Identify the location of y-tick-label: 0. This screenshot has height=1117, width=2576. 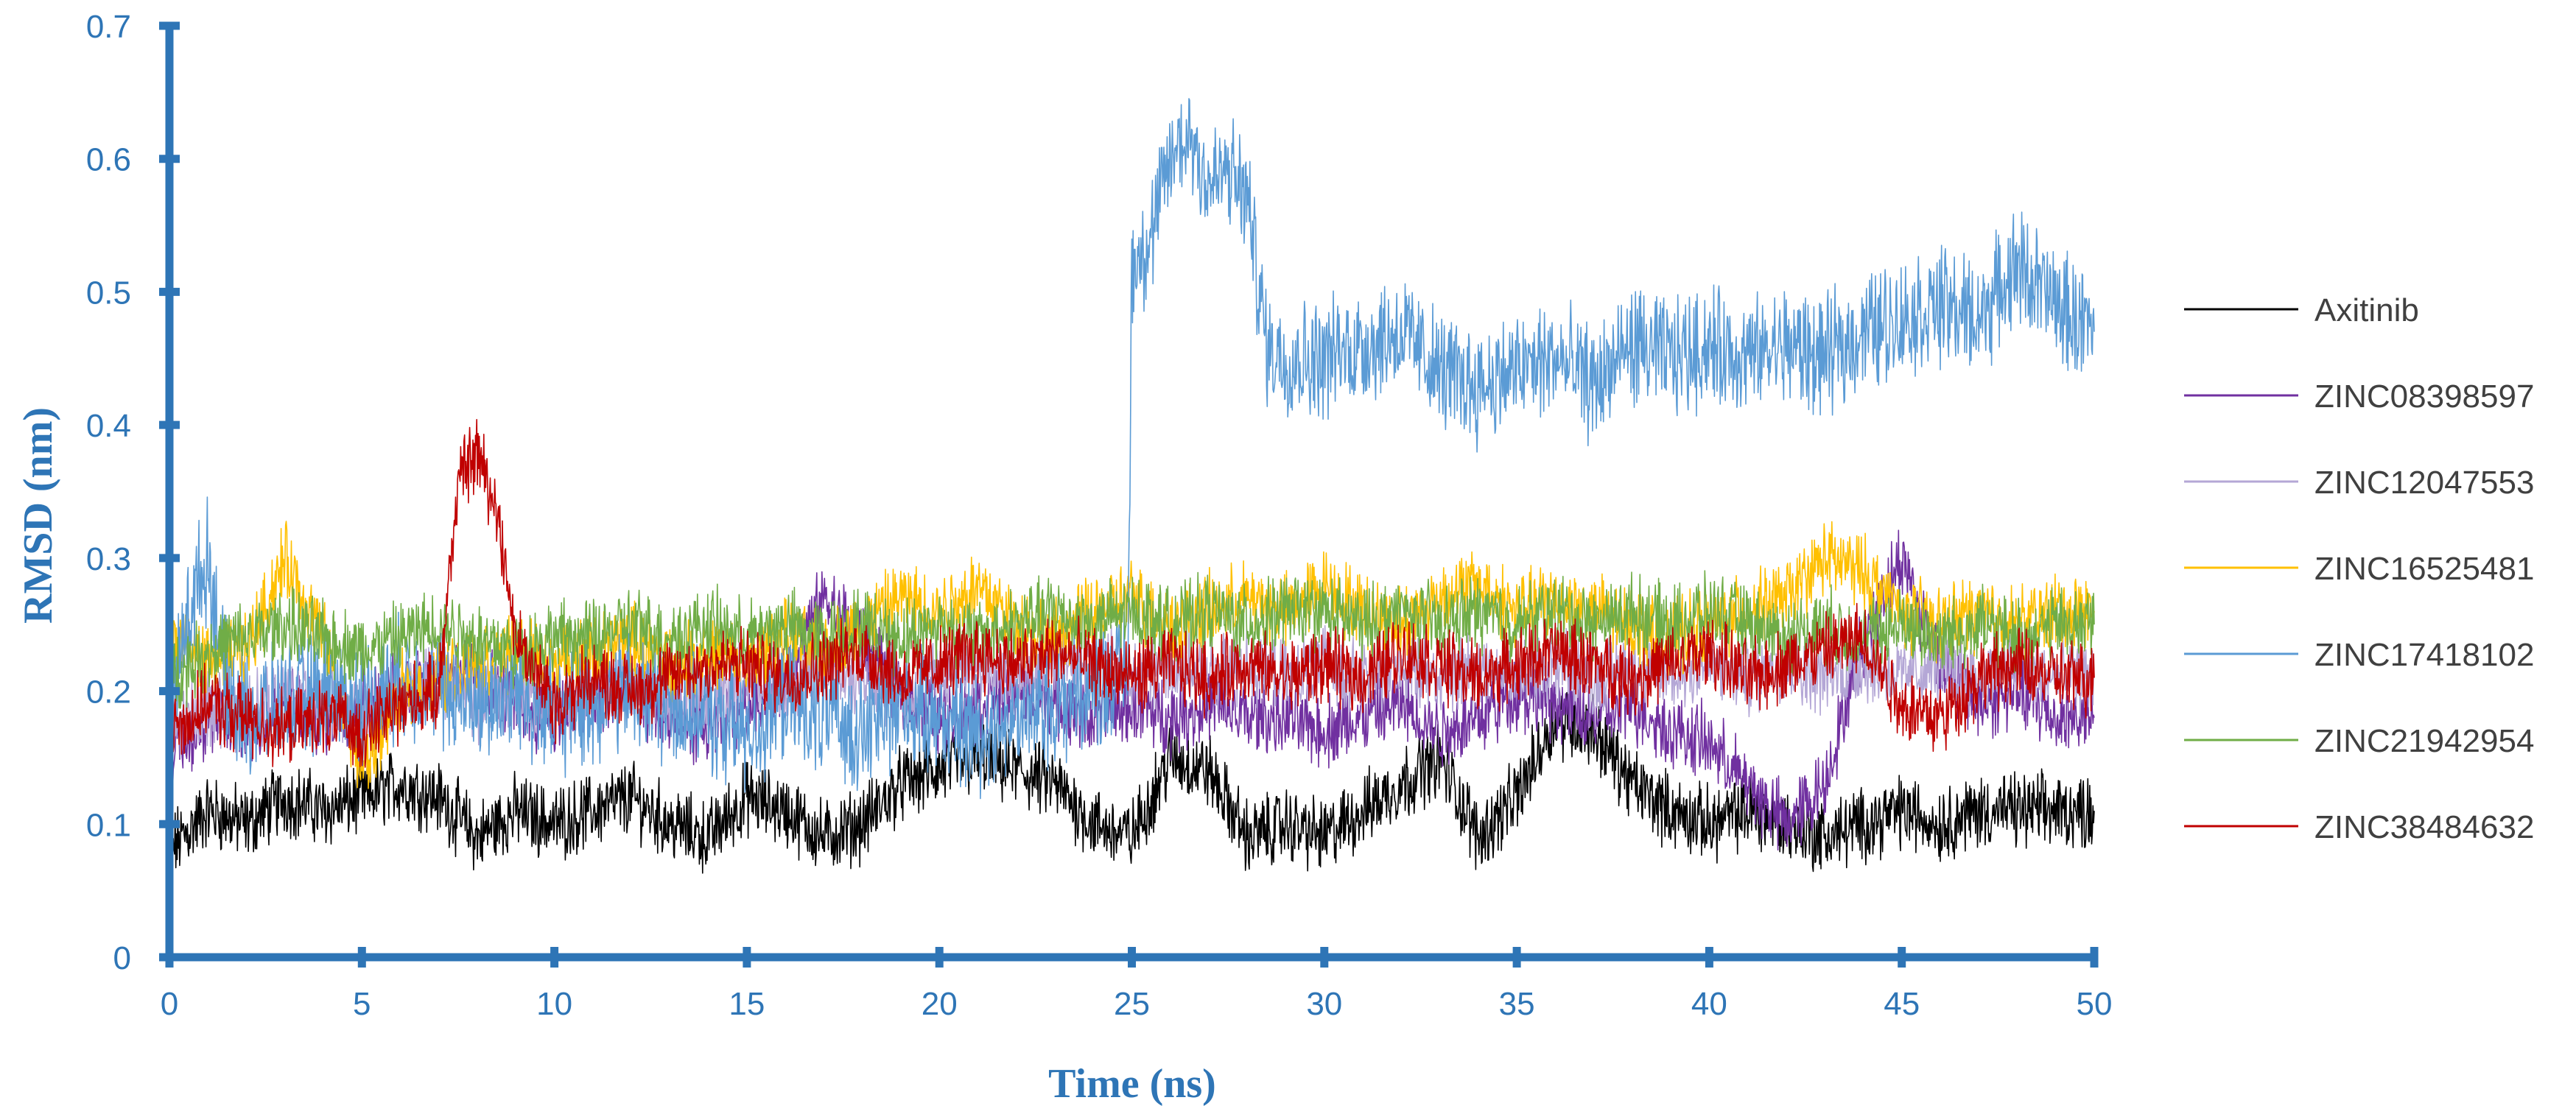
(122, 958).